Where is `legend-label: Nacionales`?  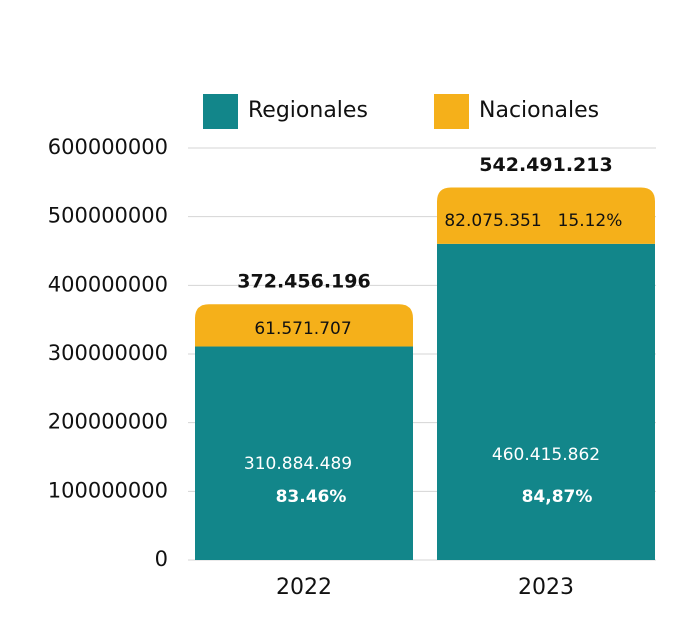
legend-label: Nacionales is located at coordinates (539, 110).